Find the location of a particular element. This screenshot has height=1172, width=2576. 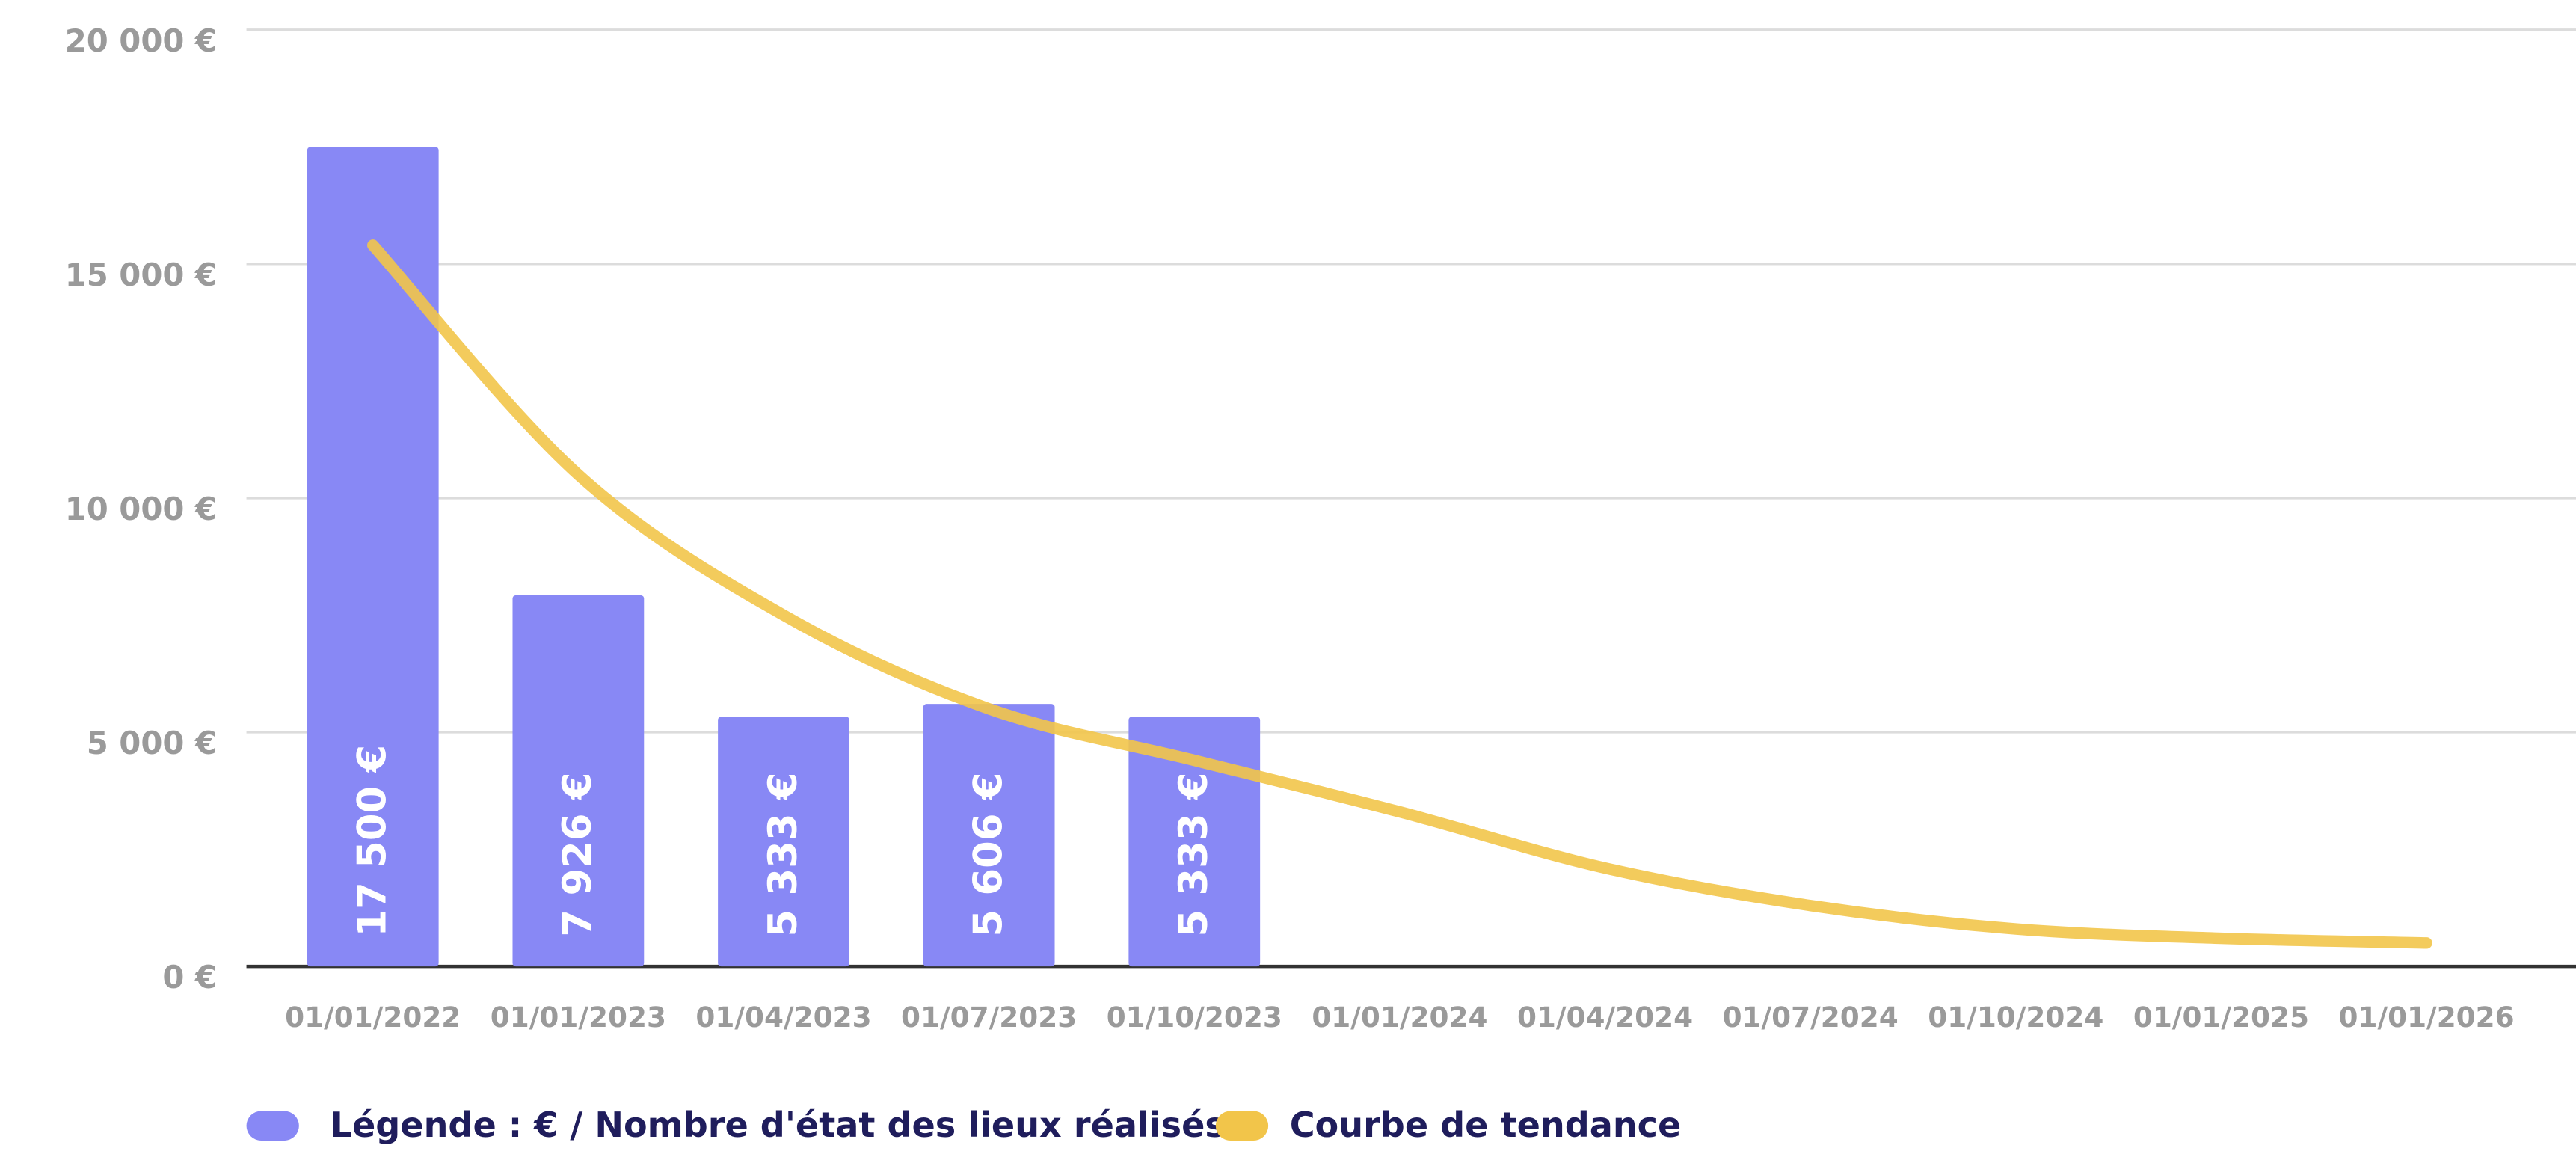

x-tick-label: 01/07/2023 is located at coordinates (989, 1018).